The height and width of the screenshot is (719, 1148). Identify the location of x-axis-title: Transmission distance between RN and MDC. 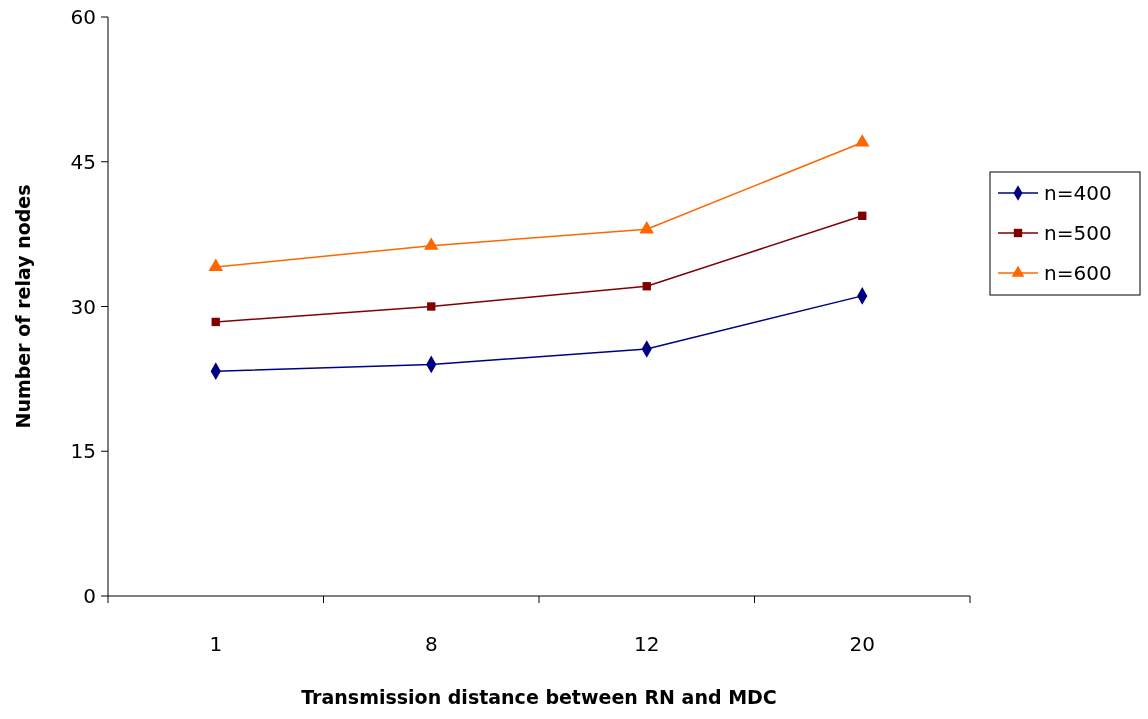
(539, 697).